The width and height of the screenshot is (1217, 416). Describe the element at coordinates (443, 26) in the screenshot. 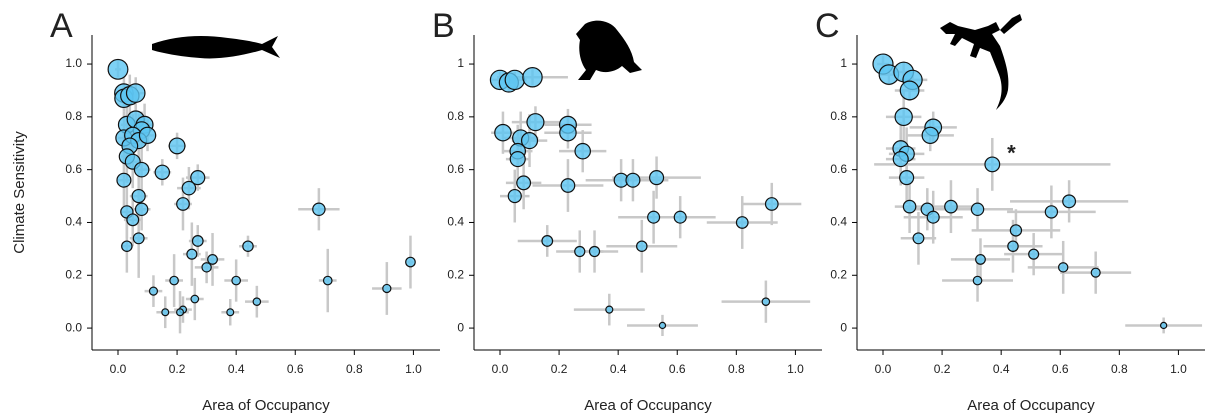

I see `panel-letter: B` at that location.